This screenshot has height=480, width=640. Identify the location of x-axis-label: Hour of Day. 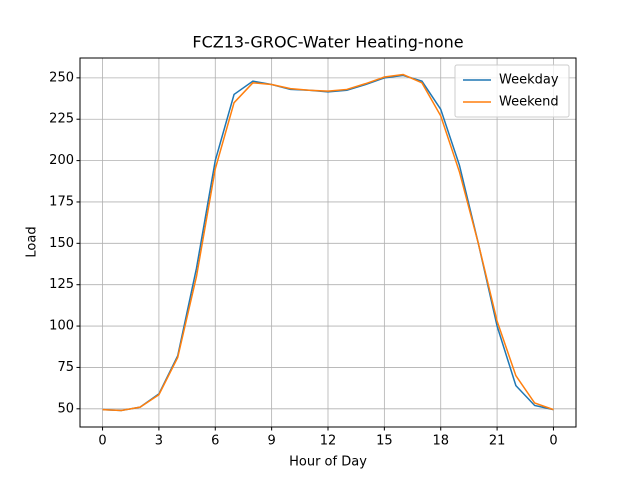
(328, 462).